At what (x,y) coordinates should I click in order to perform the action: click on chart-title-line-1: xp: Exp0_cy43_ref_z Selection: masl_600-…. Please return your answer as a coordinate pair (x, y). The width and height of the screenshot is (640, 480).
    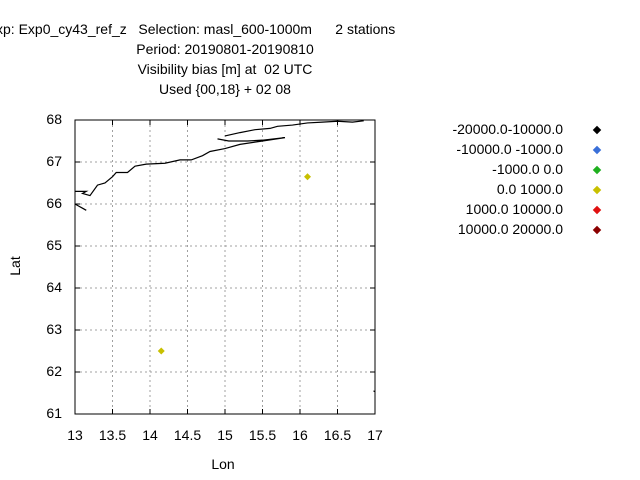
    Looking at the image, I should click on (198, 29).